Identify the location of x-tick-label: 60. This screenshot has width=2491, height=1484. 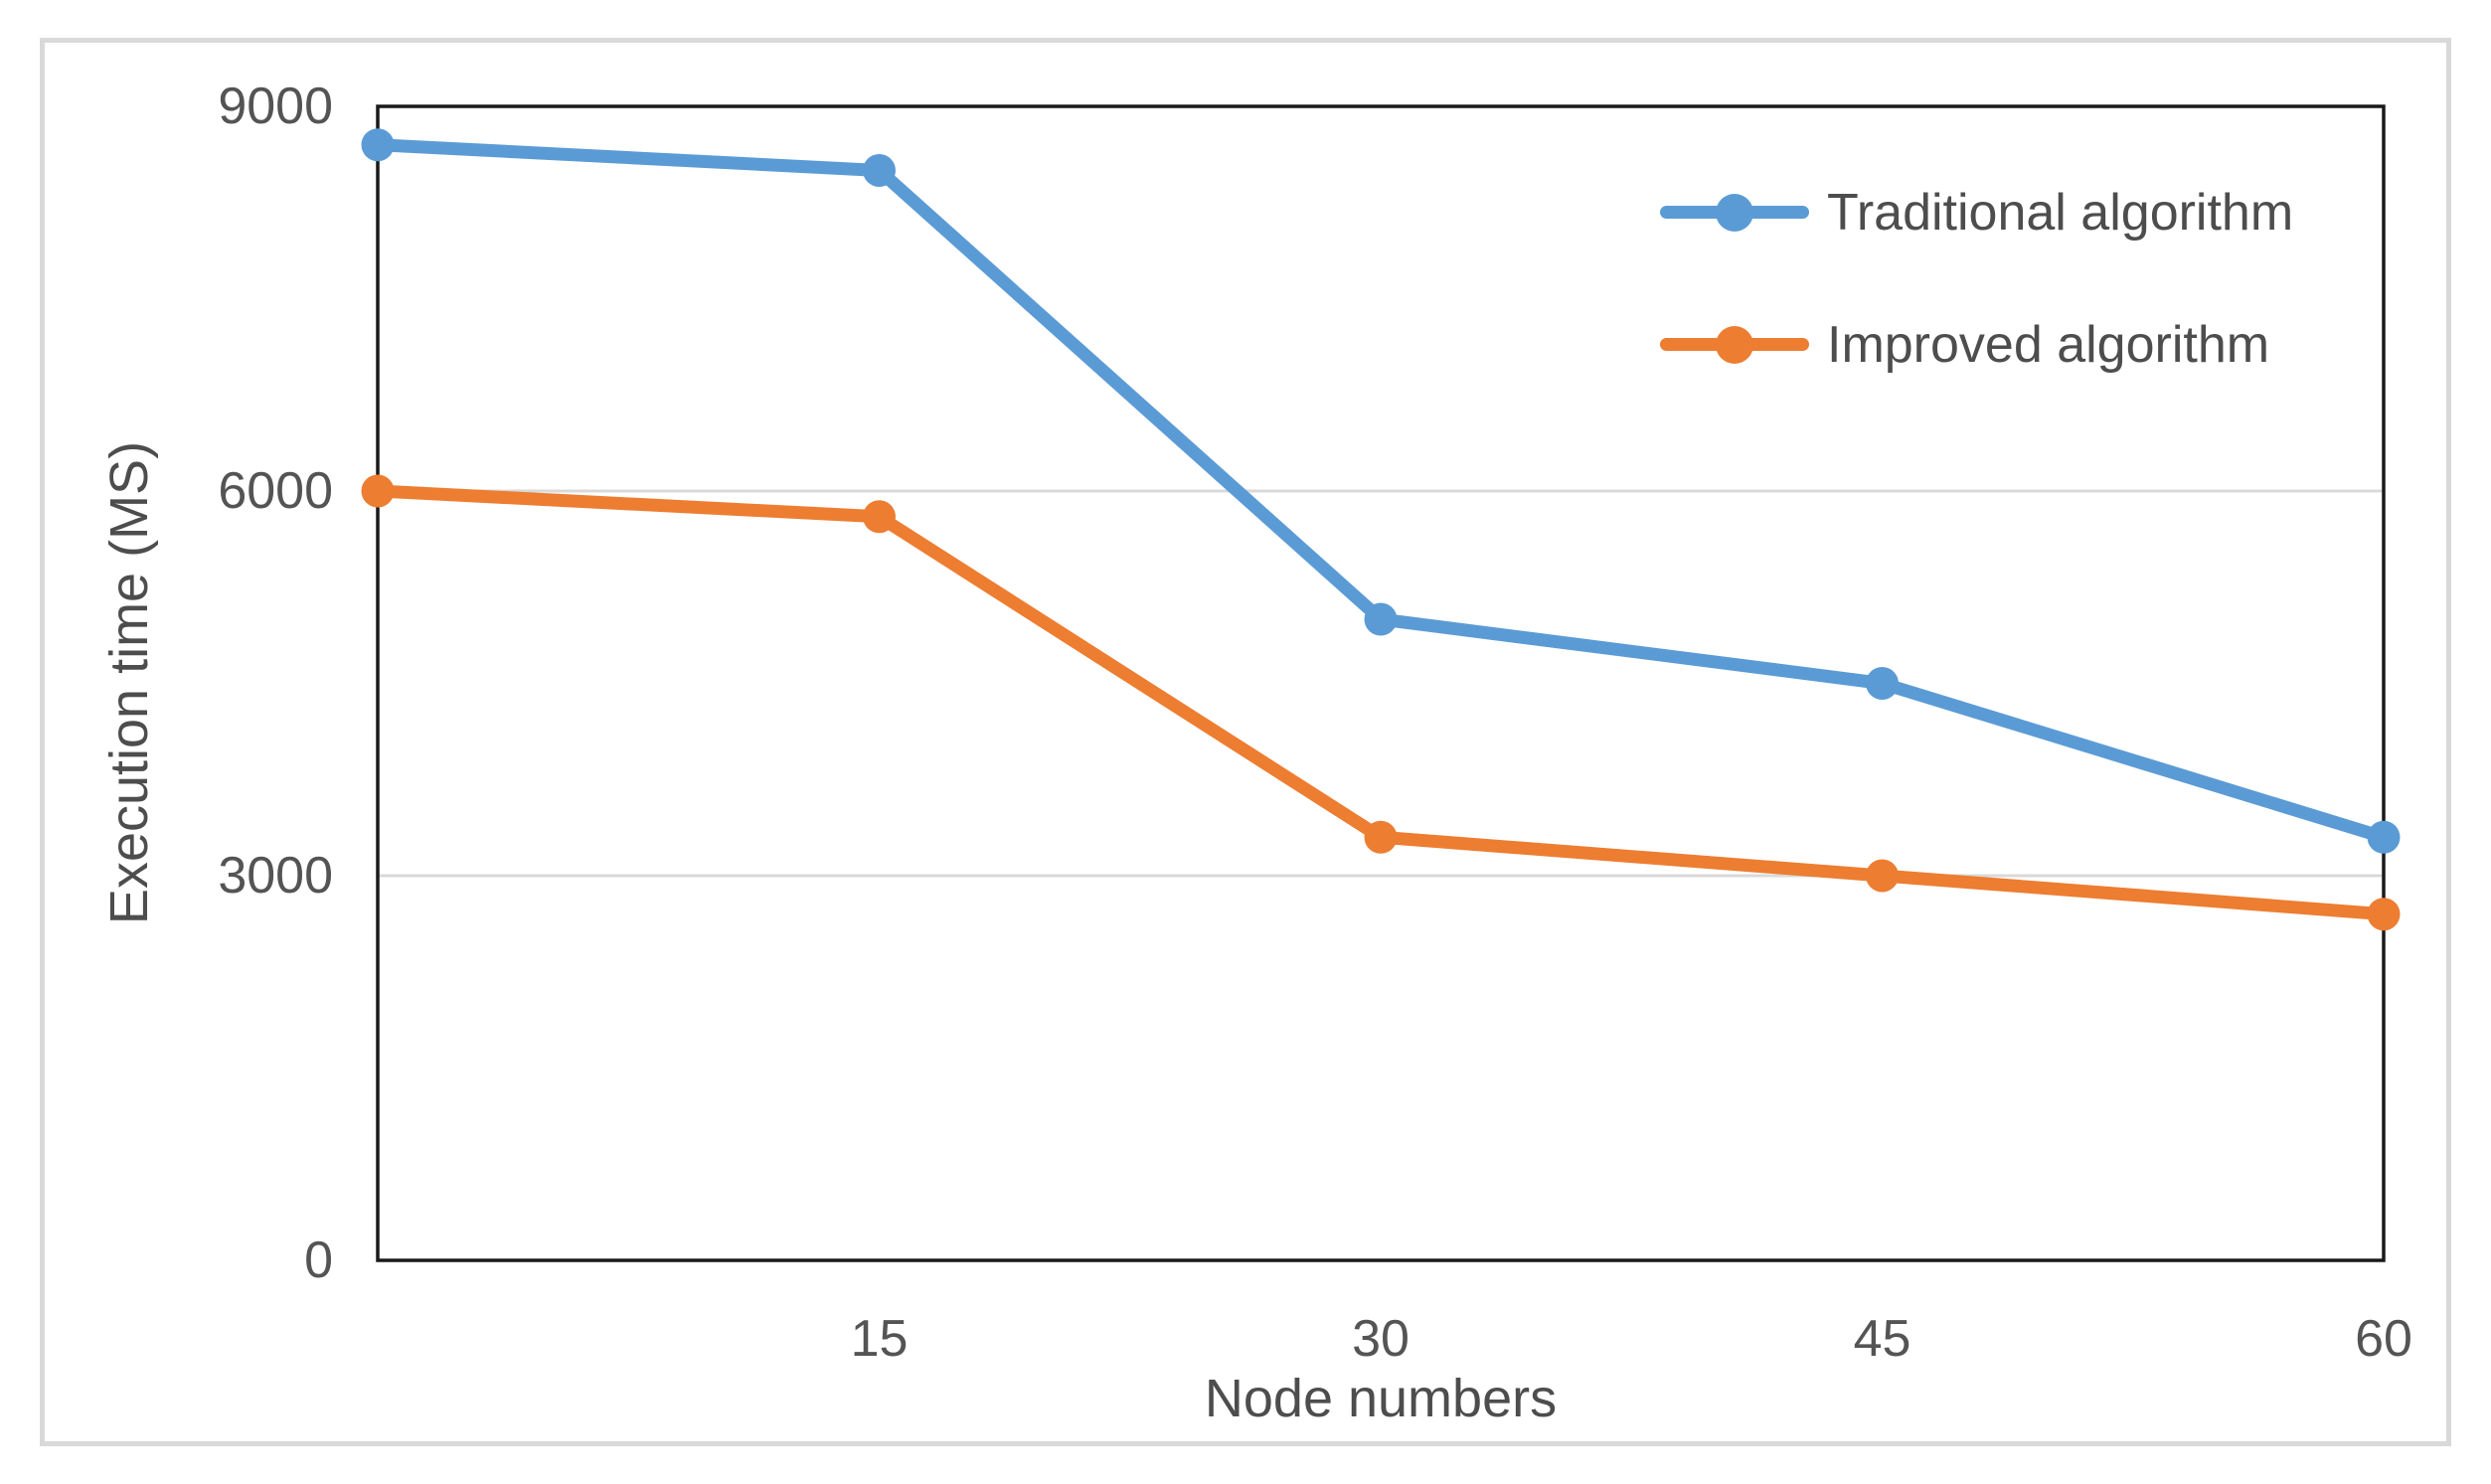
(2383, 1339).